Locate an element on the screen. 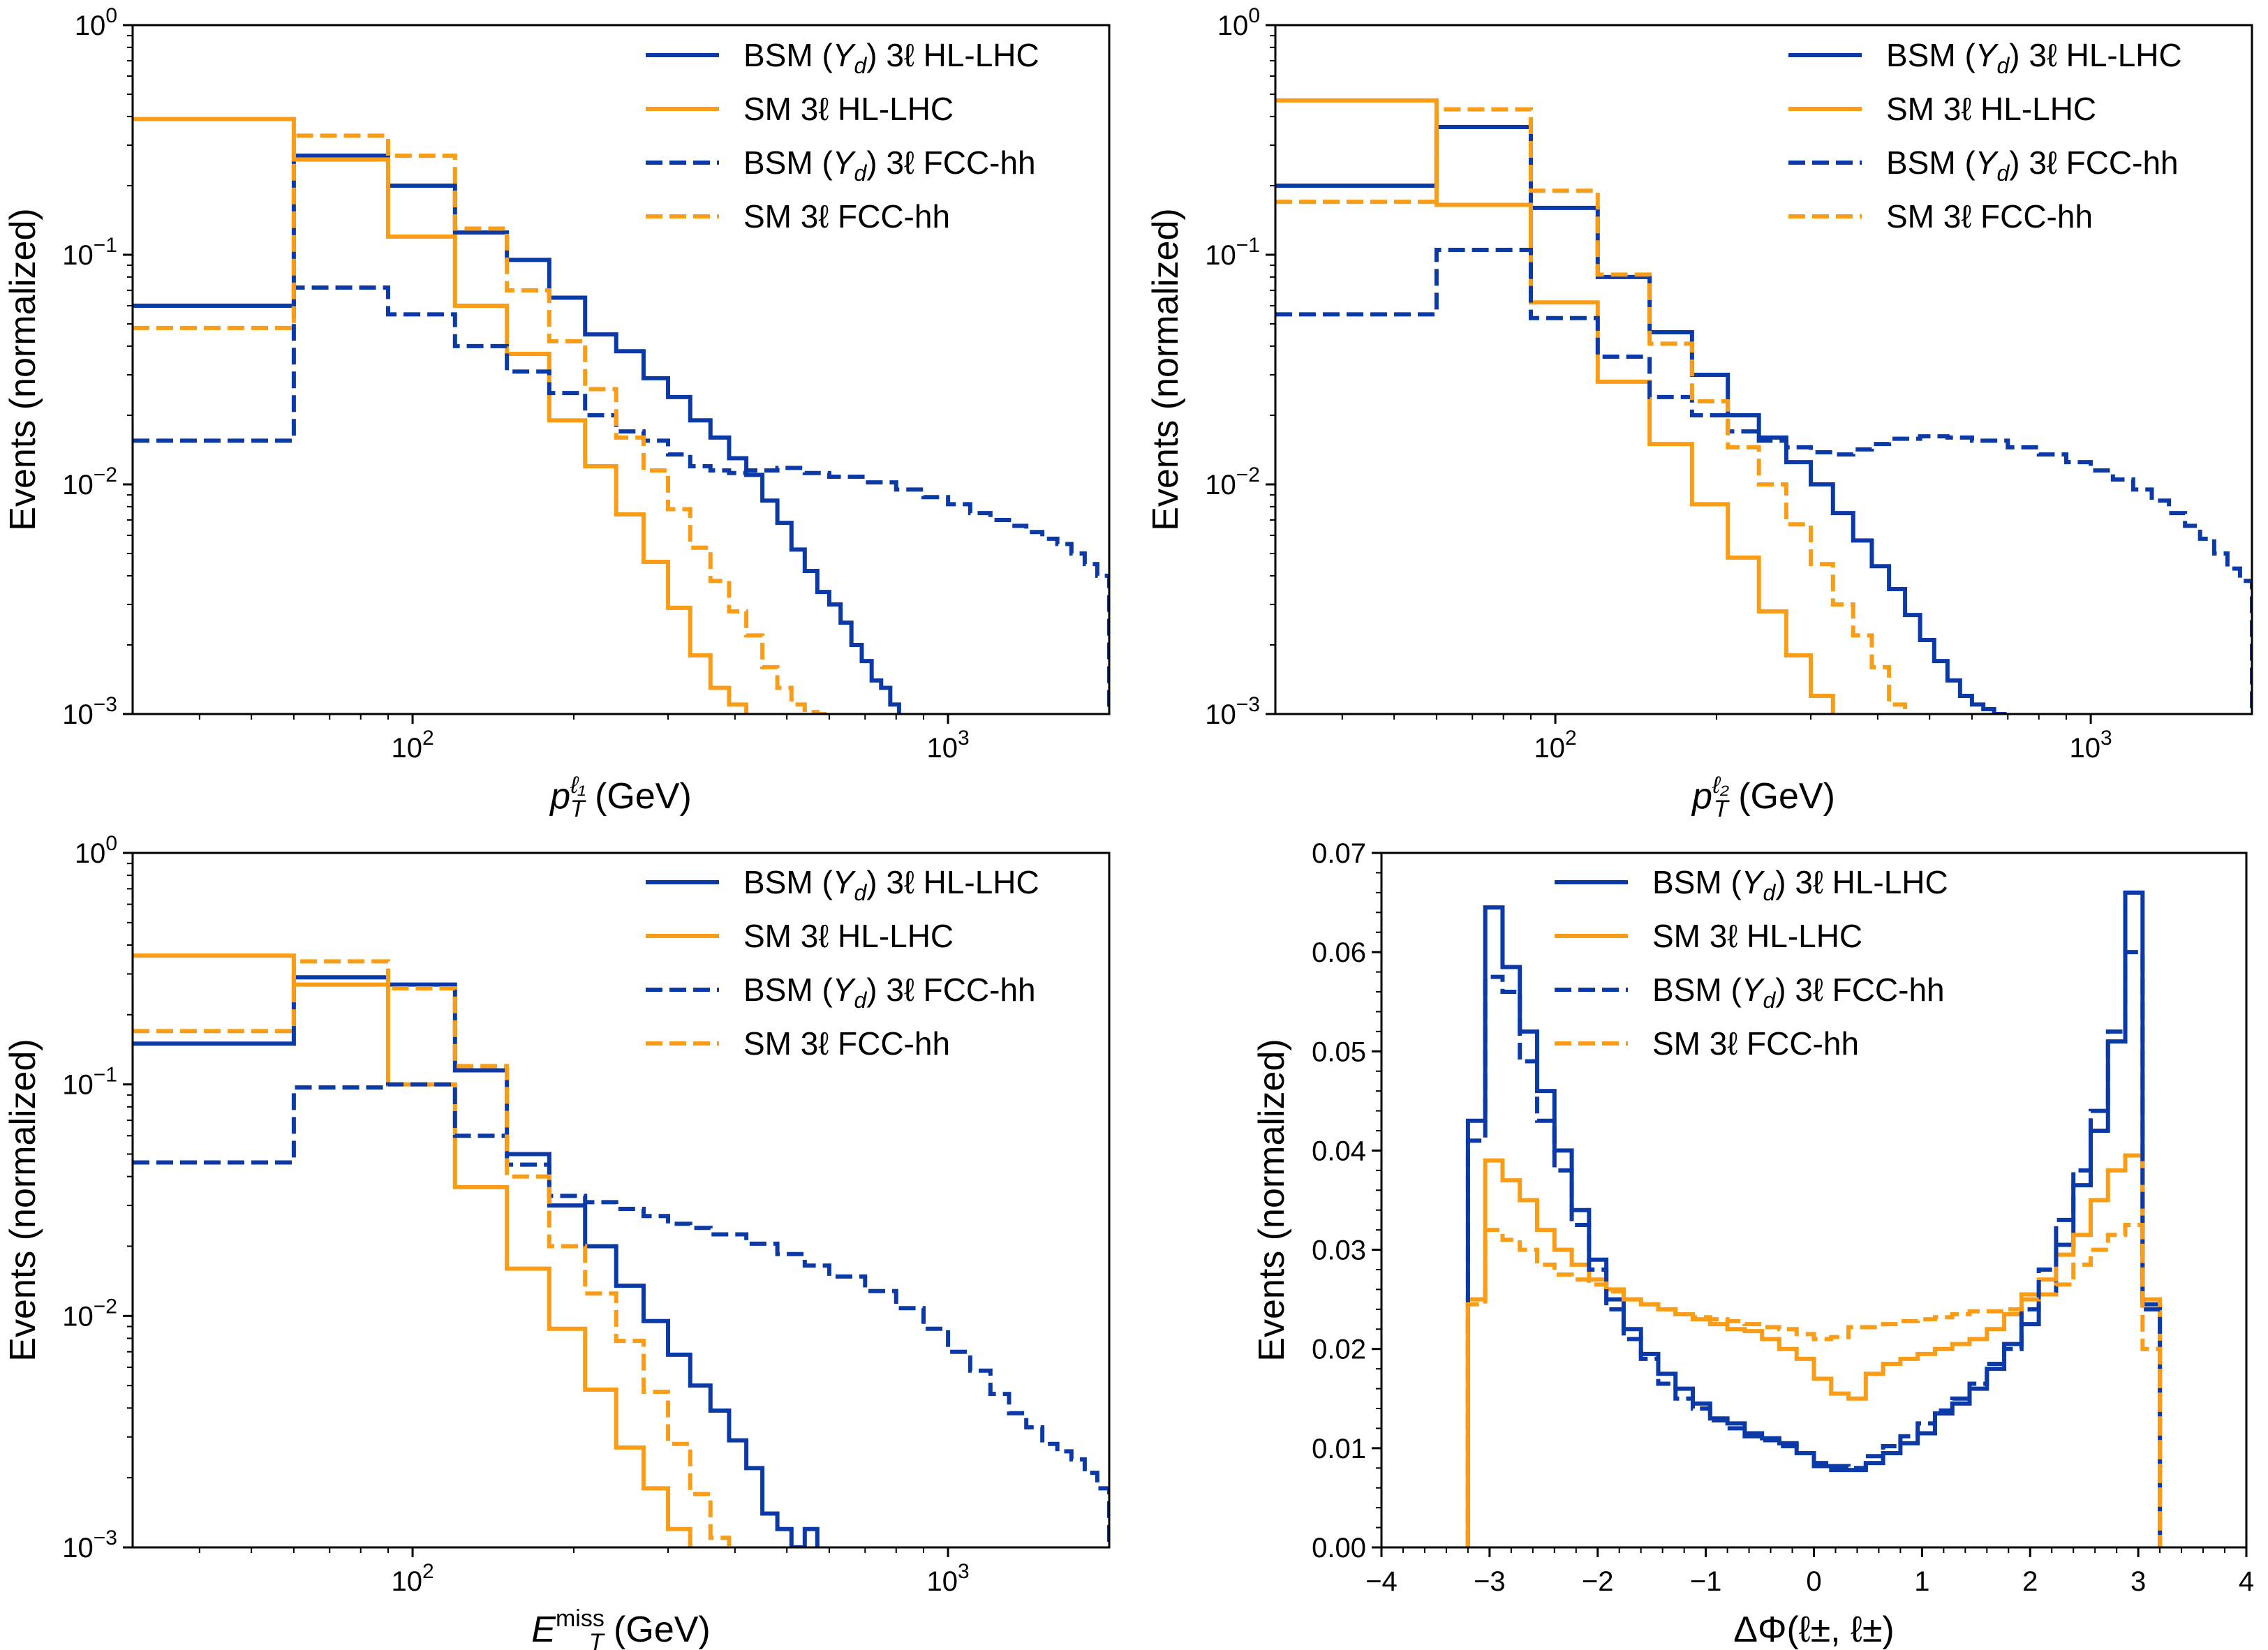 Image resolution: width=2268 pixels, height=1650 pixels. series-group is located at coordinates (1814, 1218).